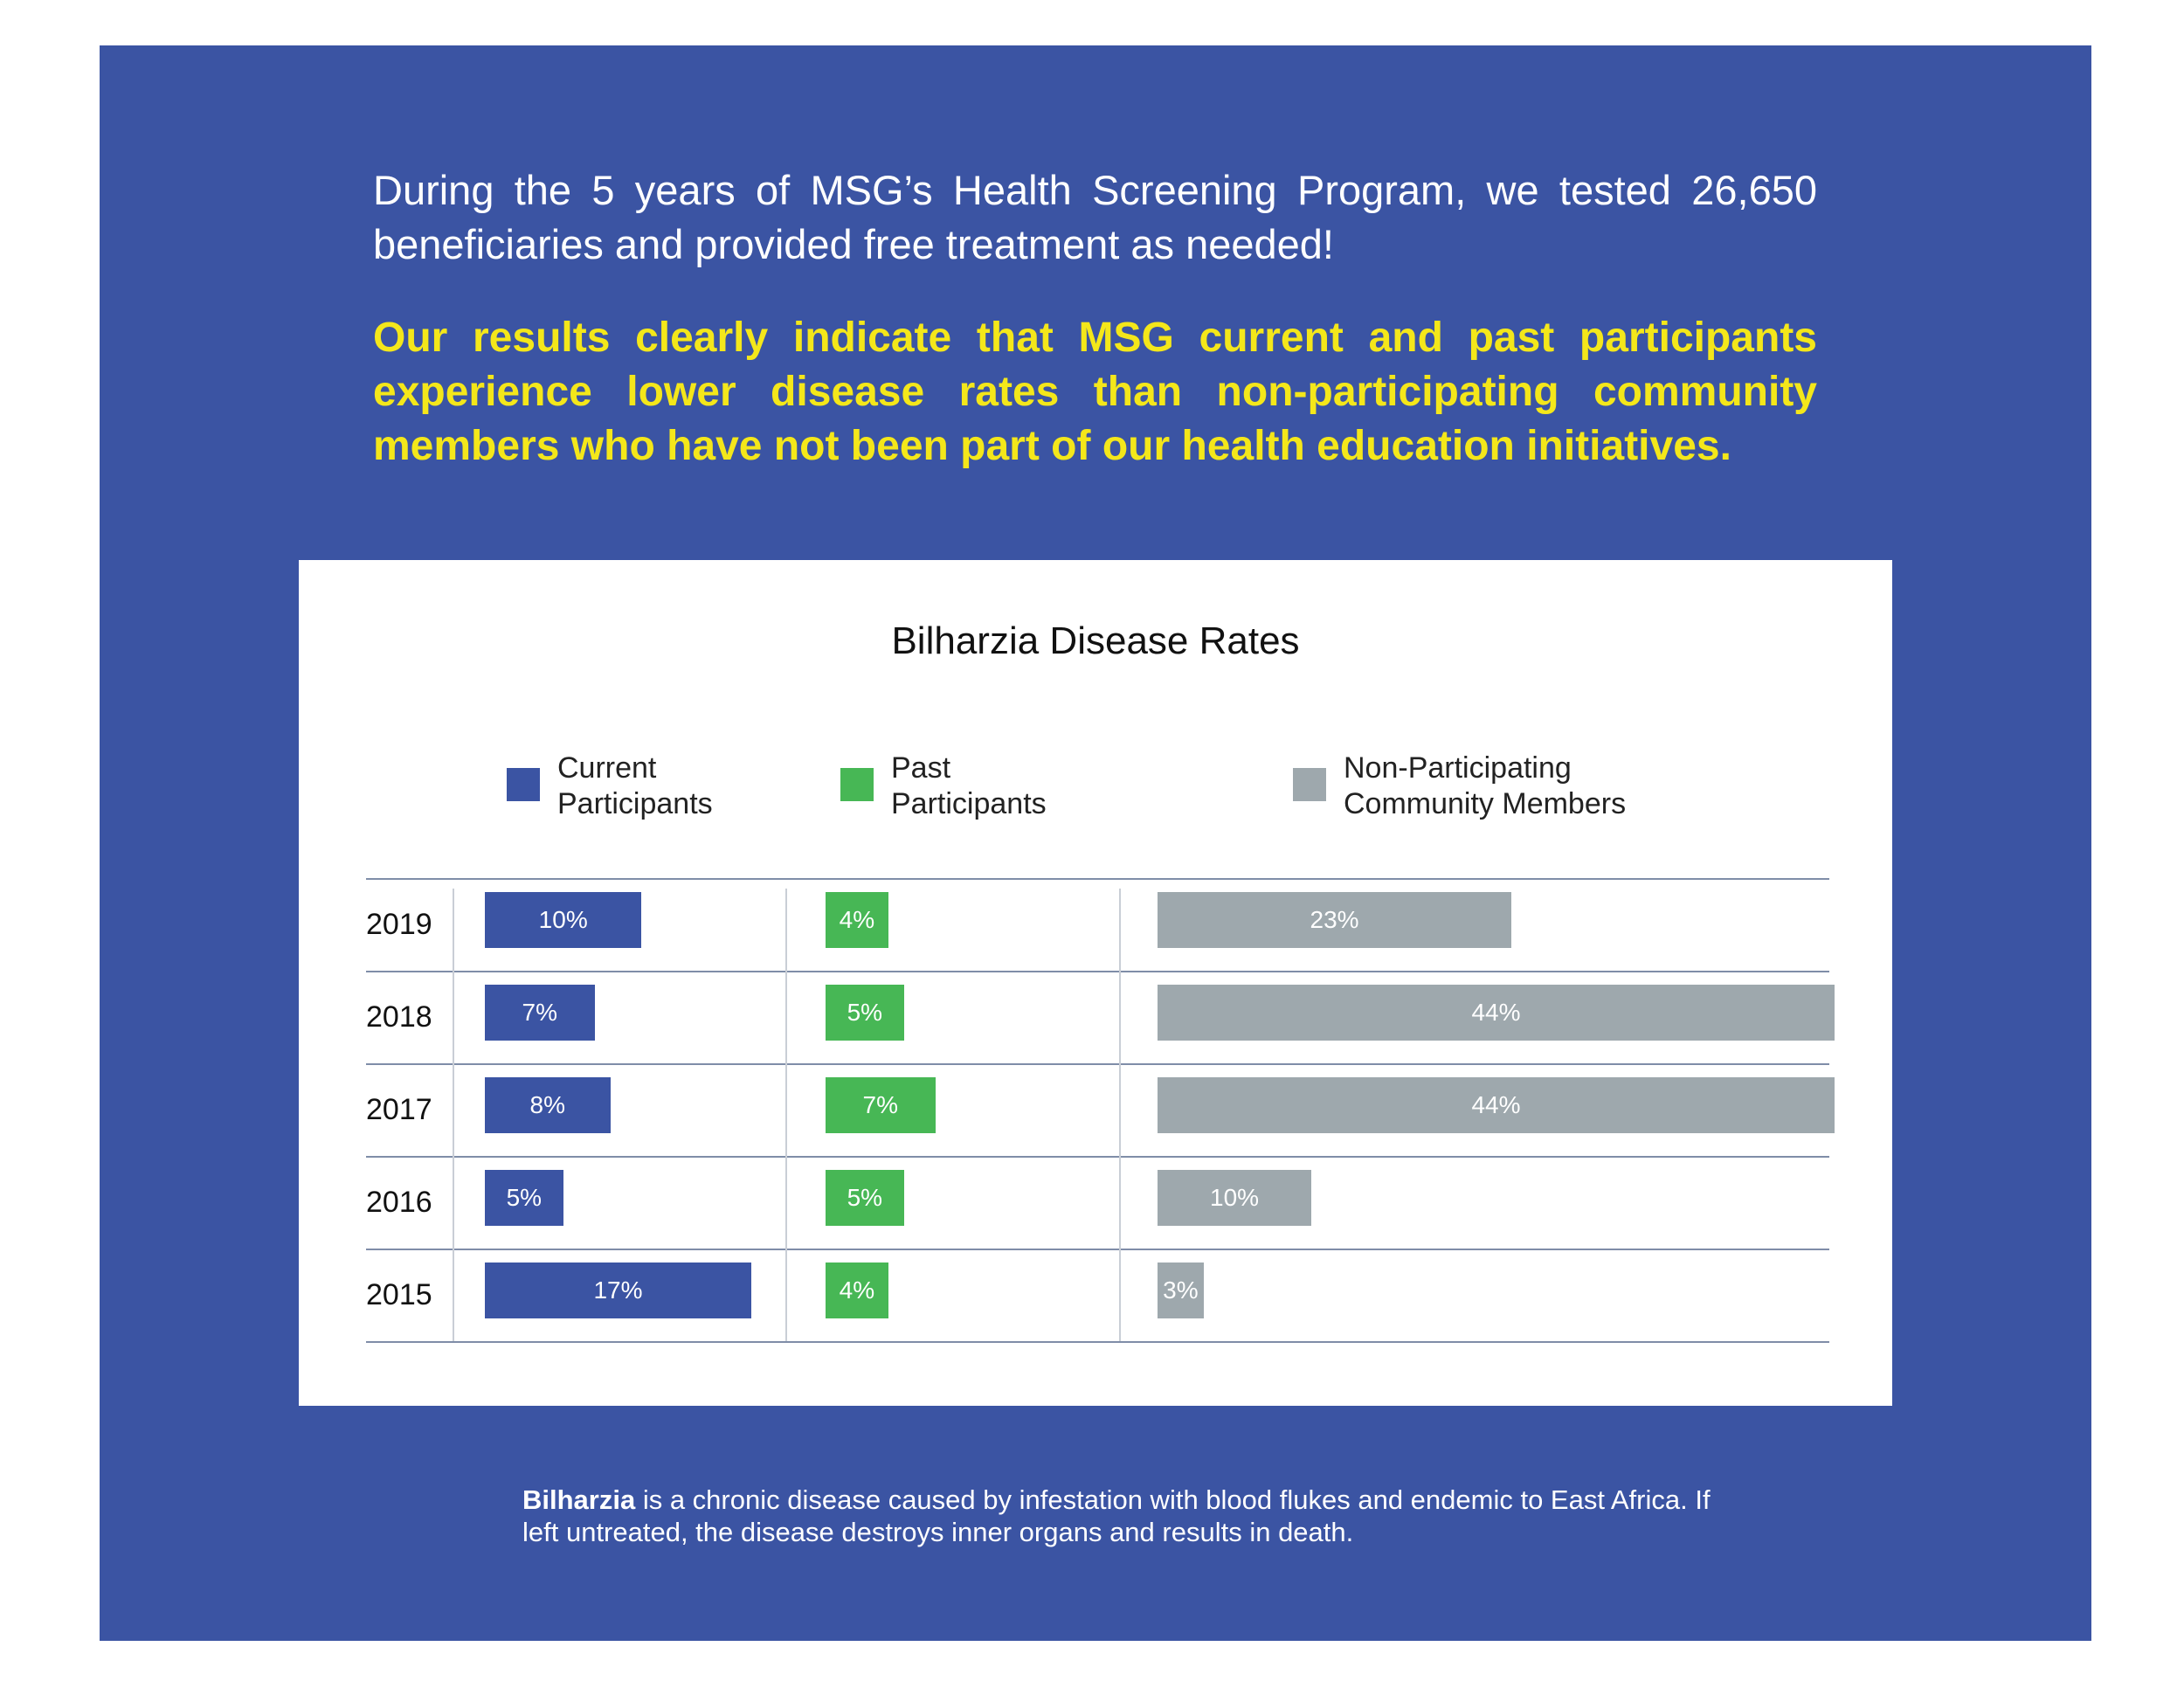 Image resolution: width=2184 pixels, height=1688 pixels. I want to click on bar-value-label: 8%, so click(547, 1104).